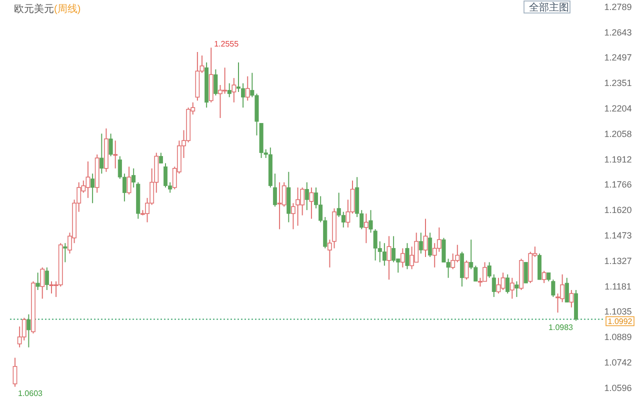  I want to click on y-tick-label: 1.0889, so click(618, 337).